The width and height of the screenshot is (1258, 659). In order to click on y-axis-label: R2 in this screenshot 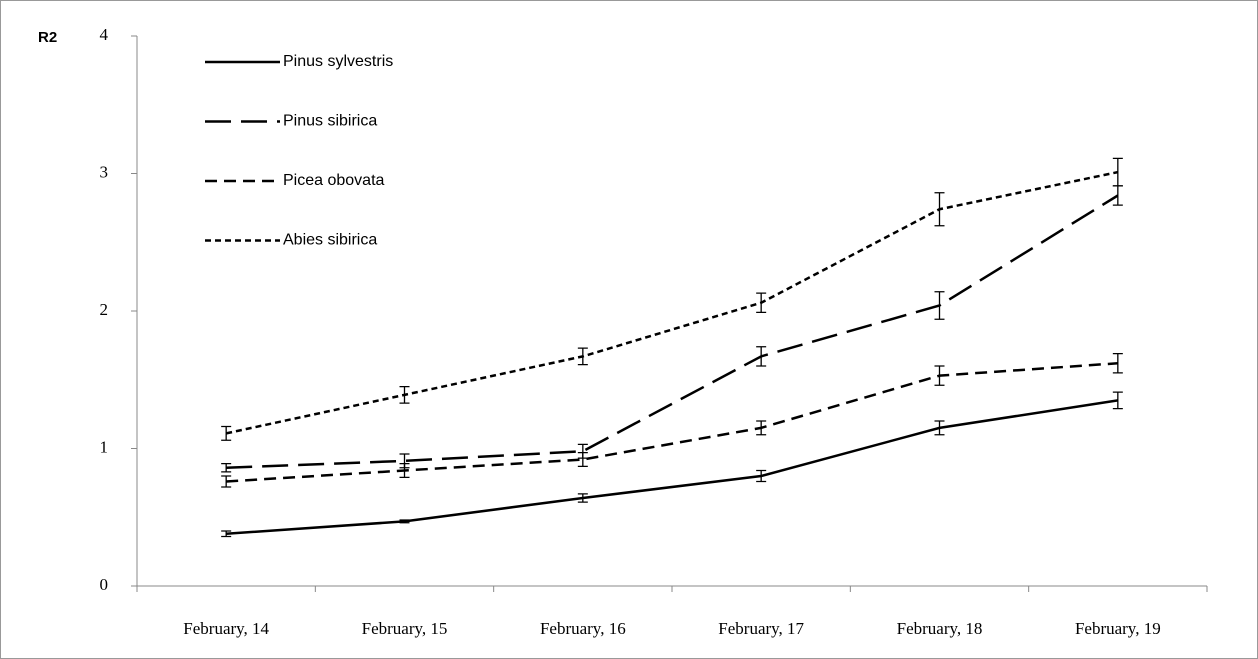, I will do `click(47, 37)`.